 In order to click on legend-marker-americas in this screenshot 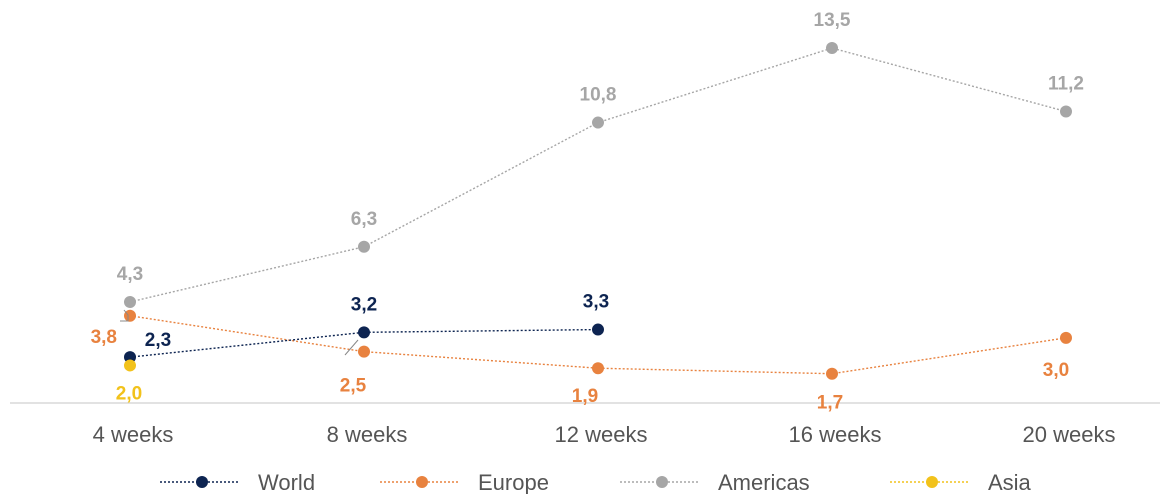, I will do `click(662, 482)`.